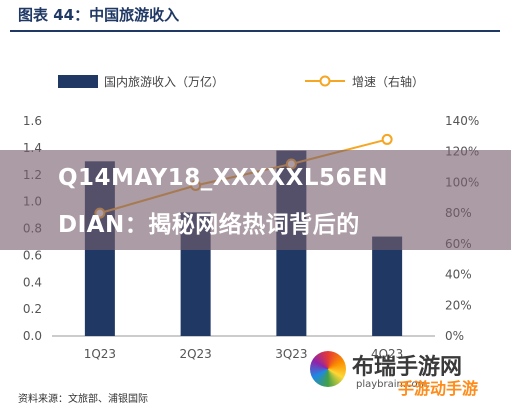 Image resolution: width=511 pixels, height=406 pixels. What do you see at coordinates (83, 399) in the screenshot?
I see `source-note: 资料来源：文旅部、浦银国际` at bounding box center [83, 399].